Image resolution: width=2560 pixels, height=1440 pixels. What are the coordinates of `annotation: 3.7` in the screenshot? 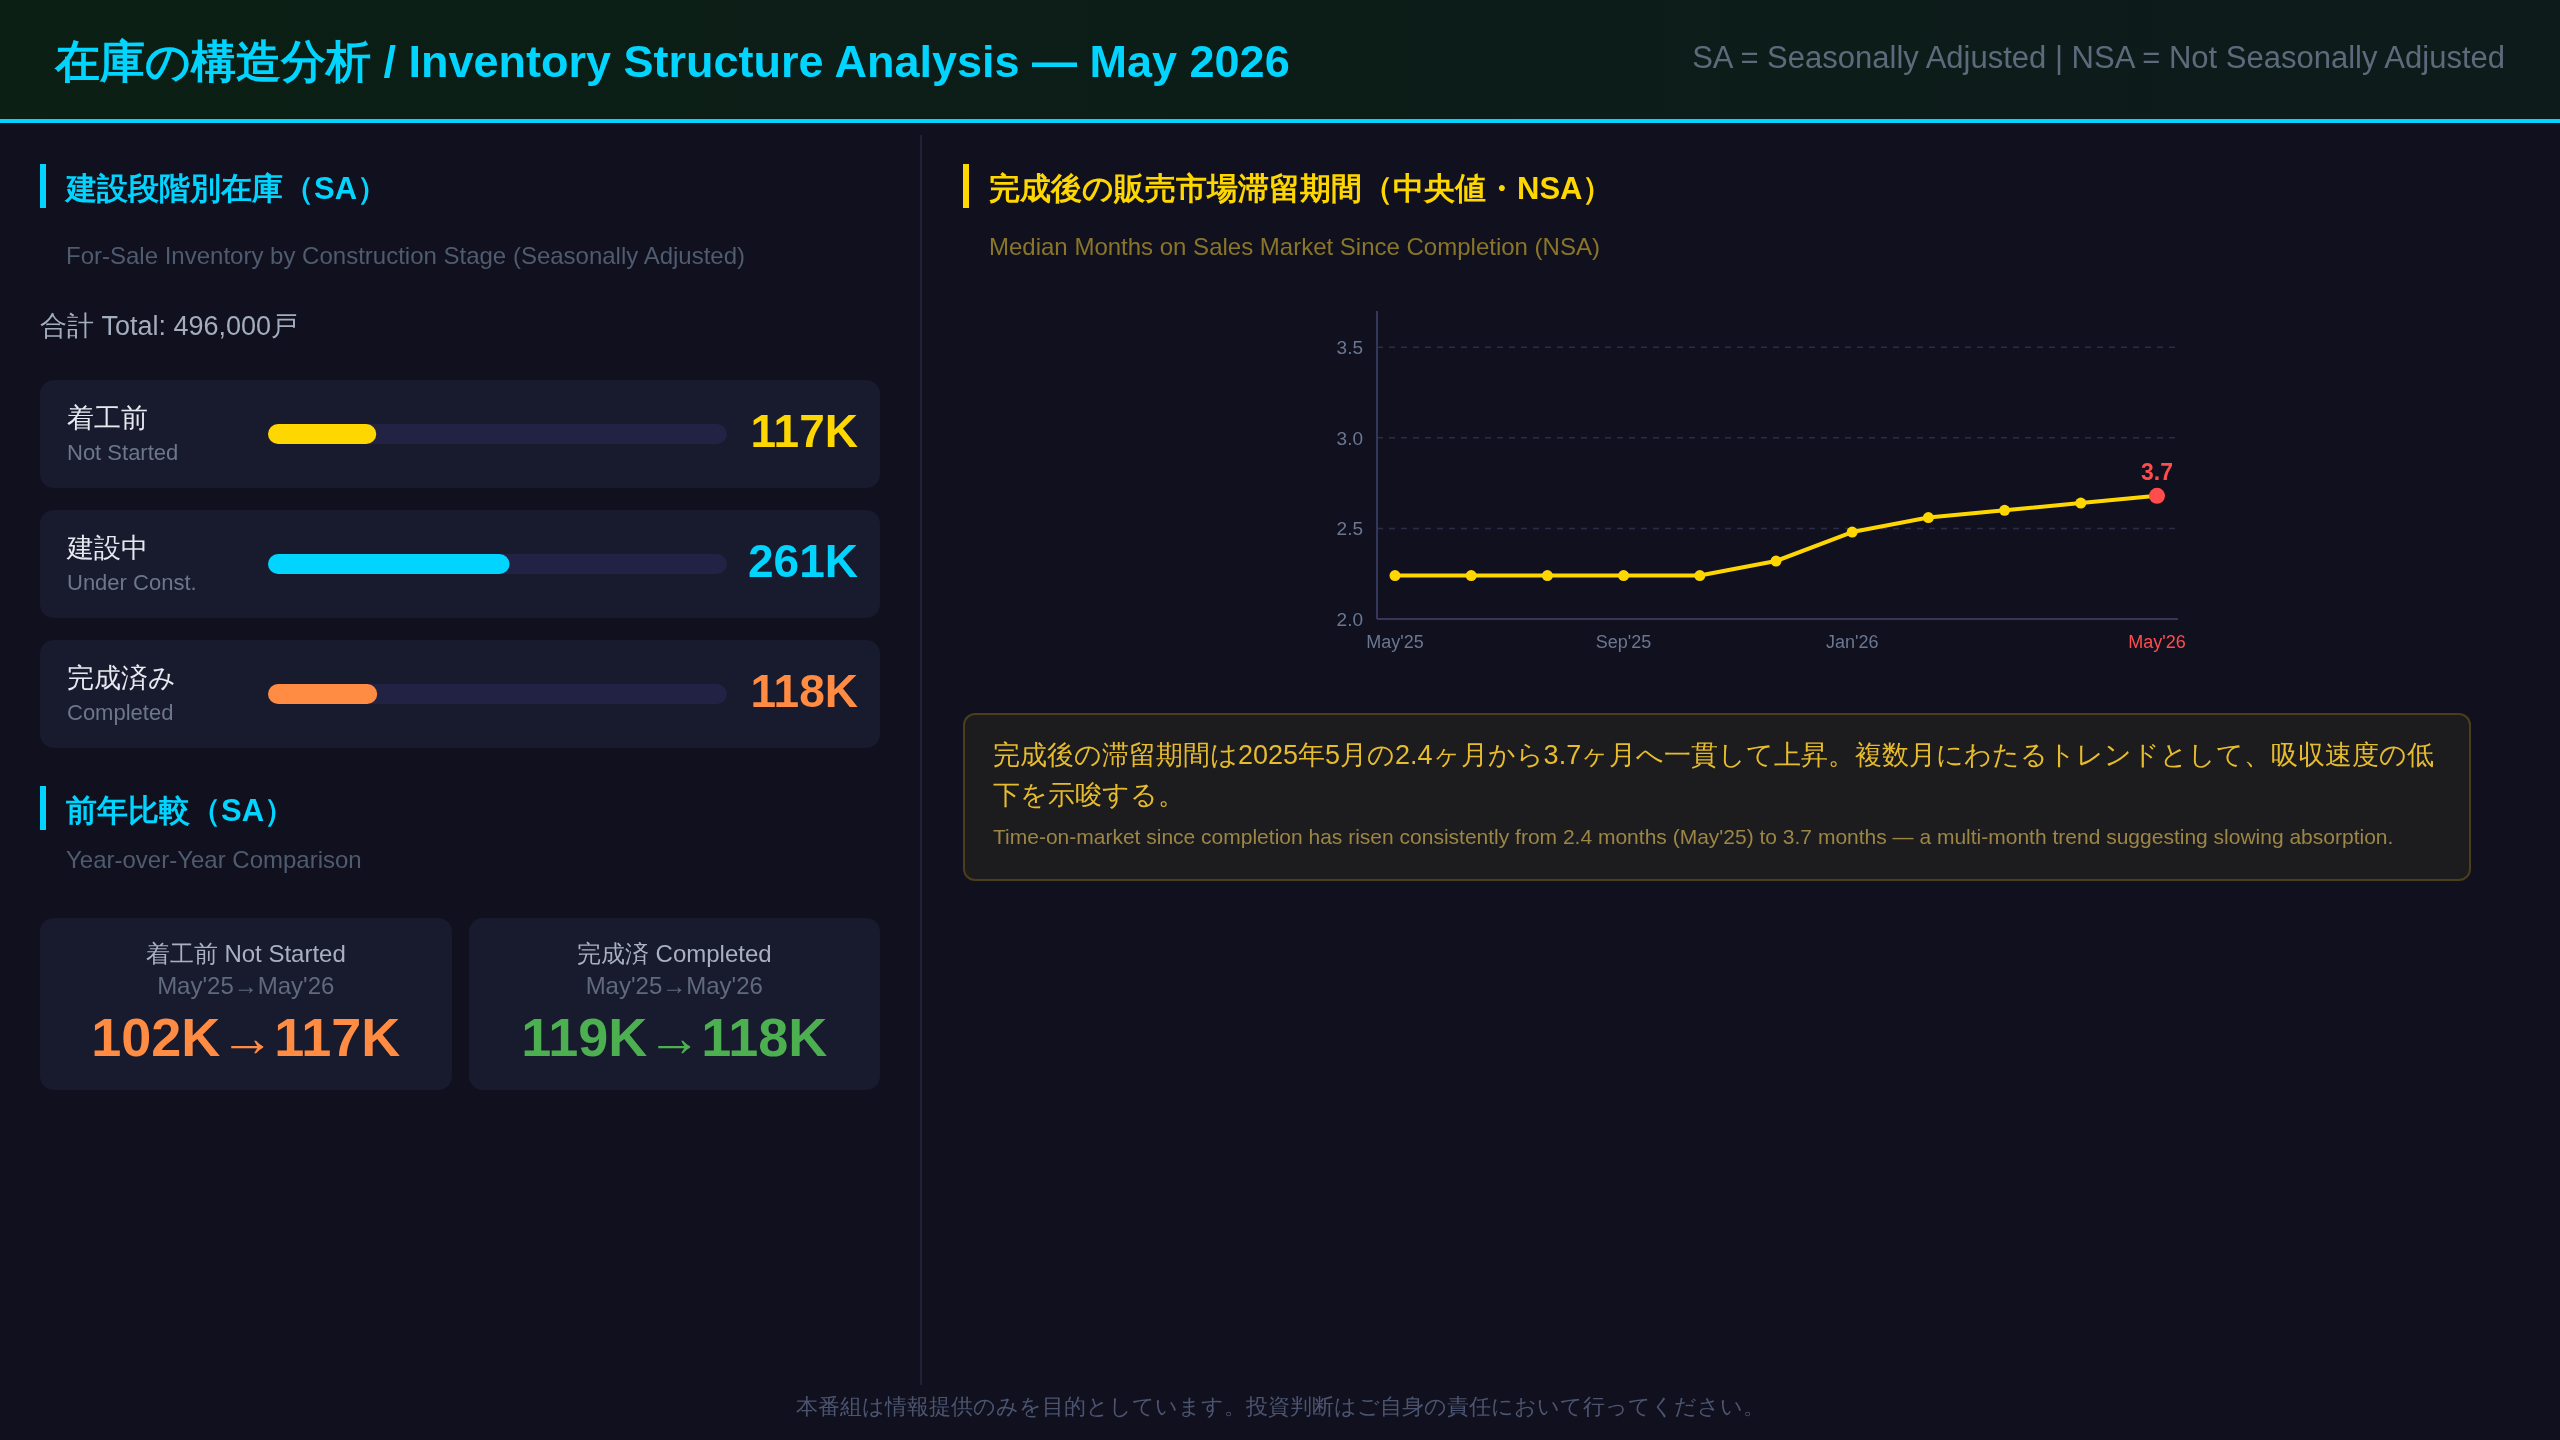 It's located at (2157, 471).